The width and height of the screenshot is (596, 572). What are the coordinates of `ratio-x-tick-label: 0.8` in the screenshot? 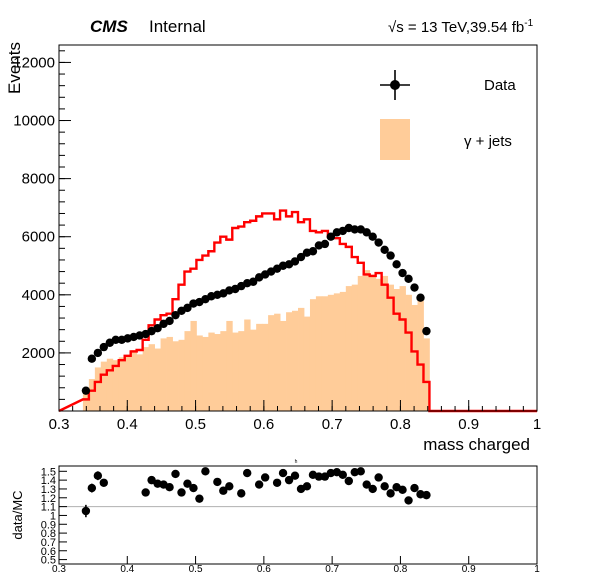 It's located at (400, 568).